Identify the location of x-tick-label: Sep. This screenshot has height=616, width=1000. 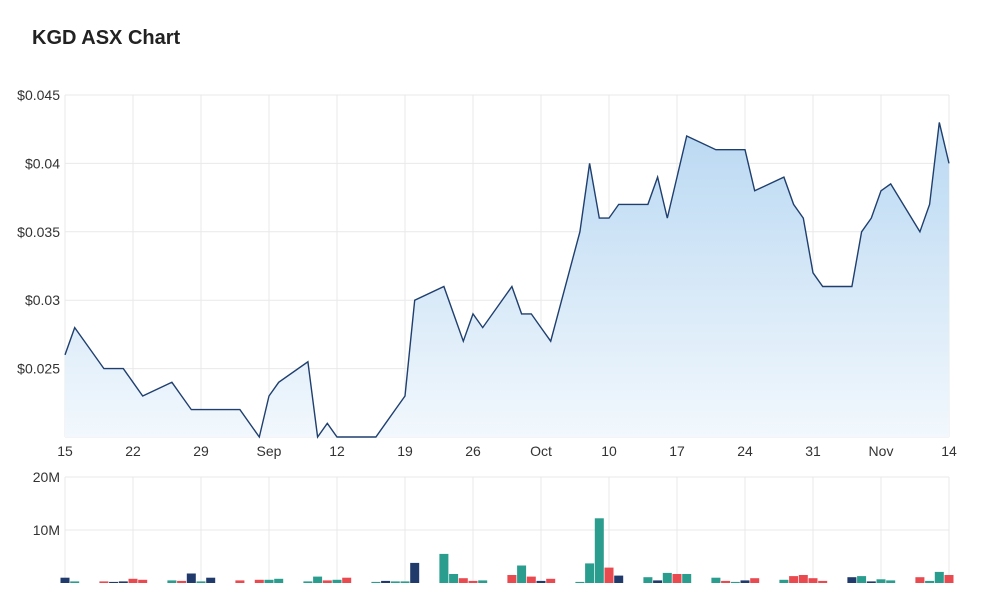
(269, 451).